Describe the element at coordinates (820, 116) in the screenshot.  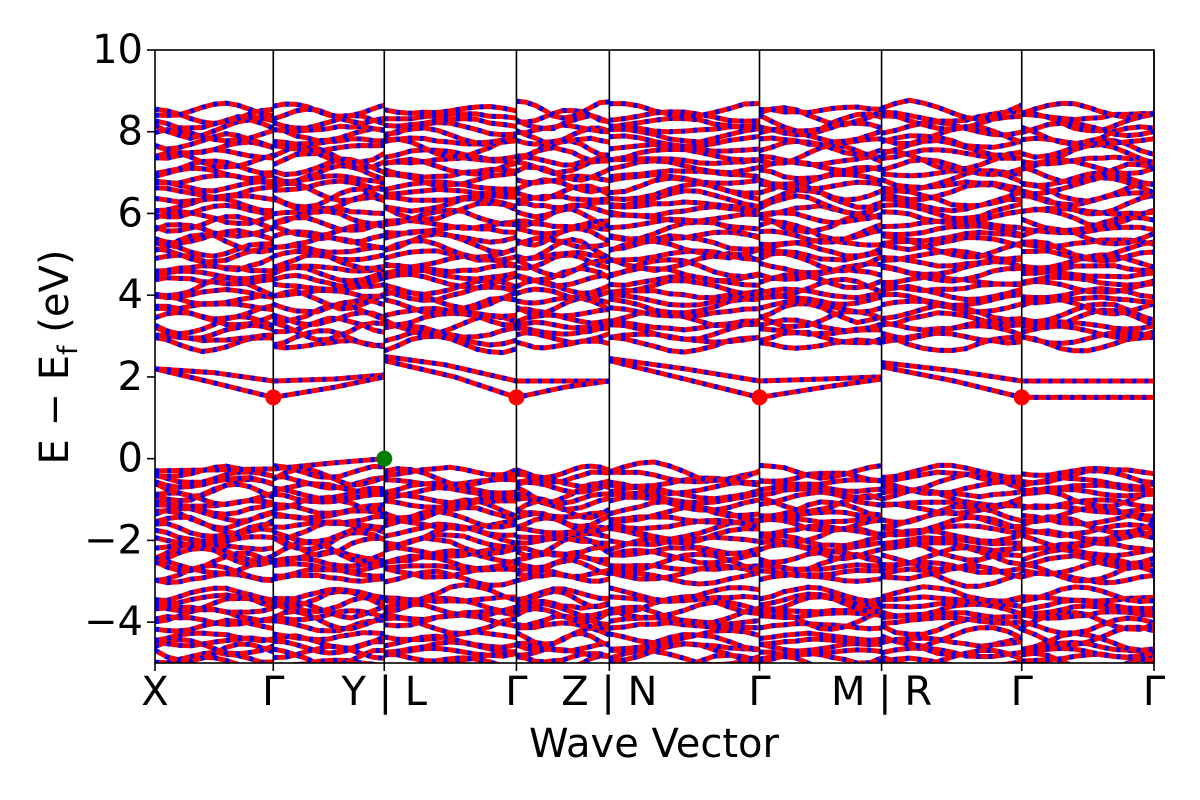
I see `conduction-band-293-down` at that location.